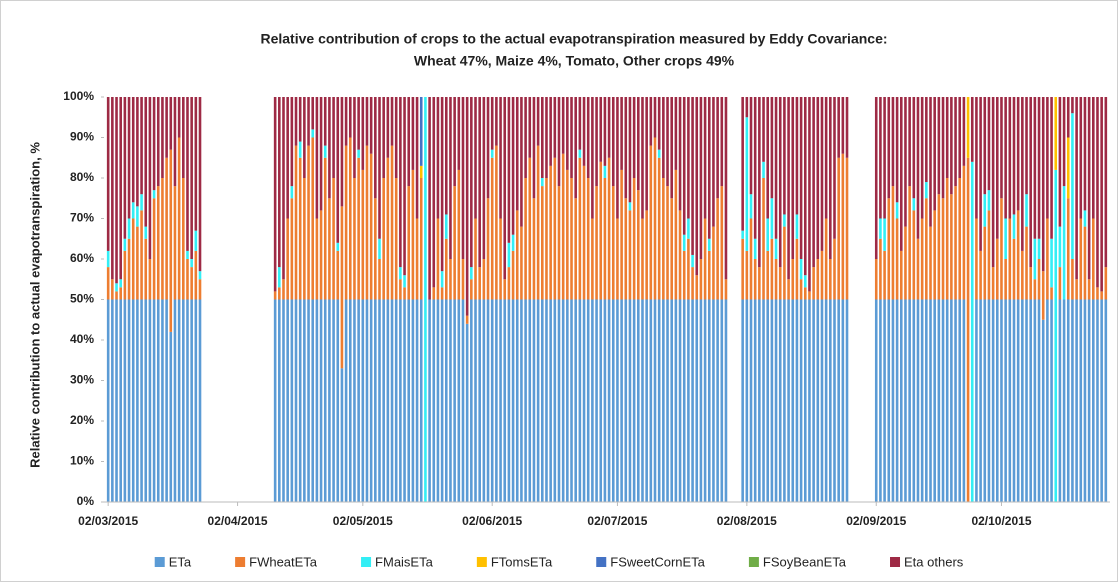 This screenshot has width=1118, height=582. I want to click on legend-label: Eta others, so click(934, 561).